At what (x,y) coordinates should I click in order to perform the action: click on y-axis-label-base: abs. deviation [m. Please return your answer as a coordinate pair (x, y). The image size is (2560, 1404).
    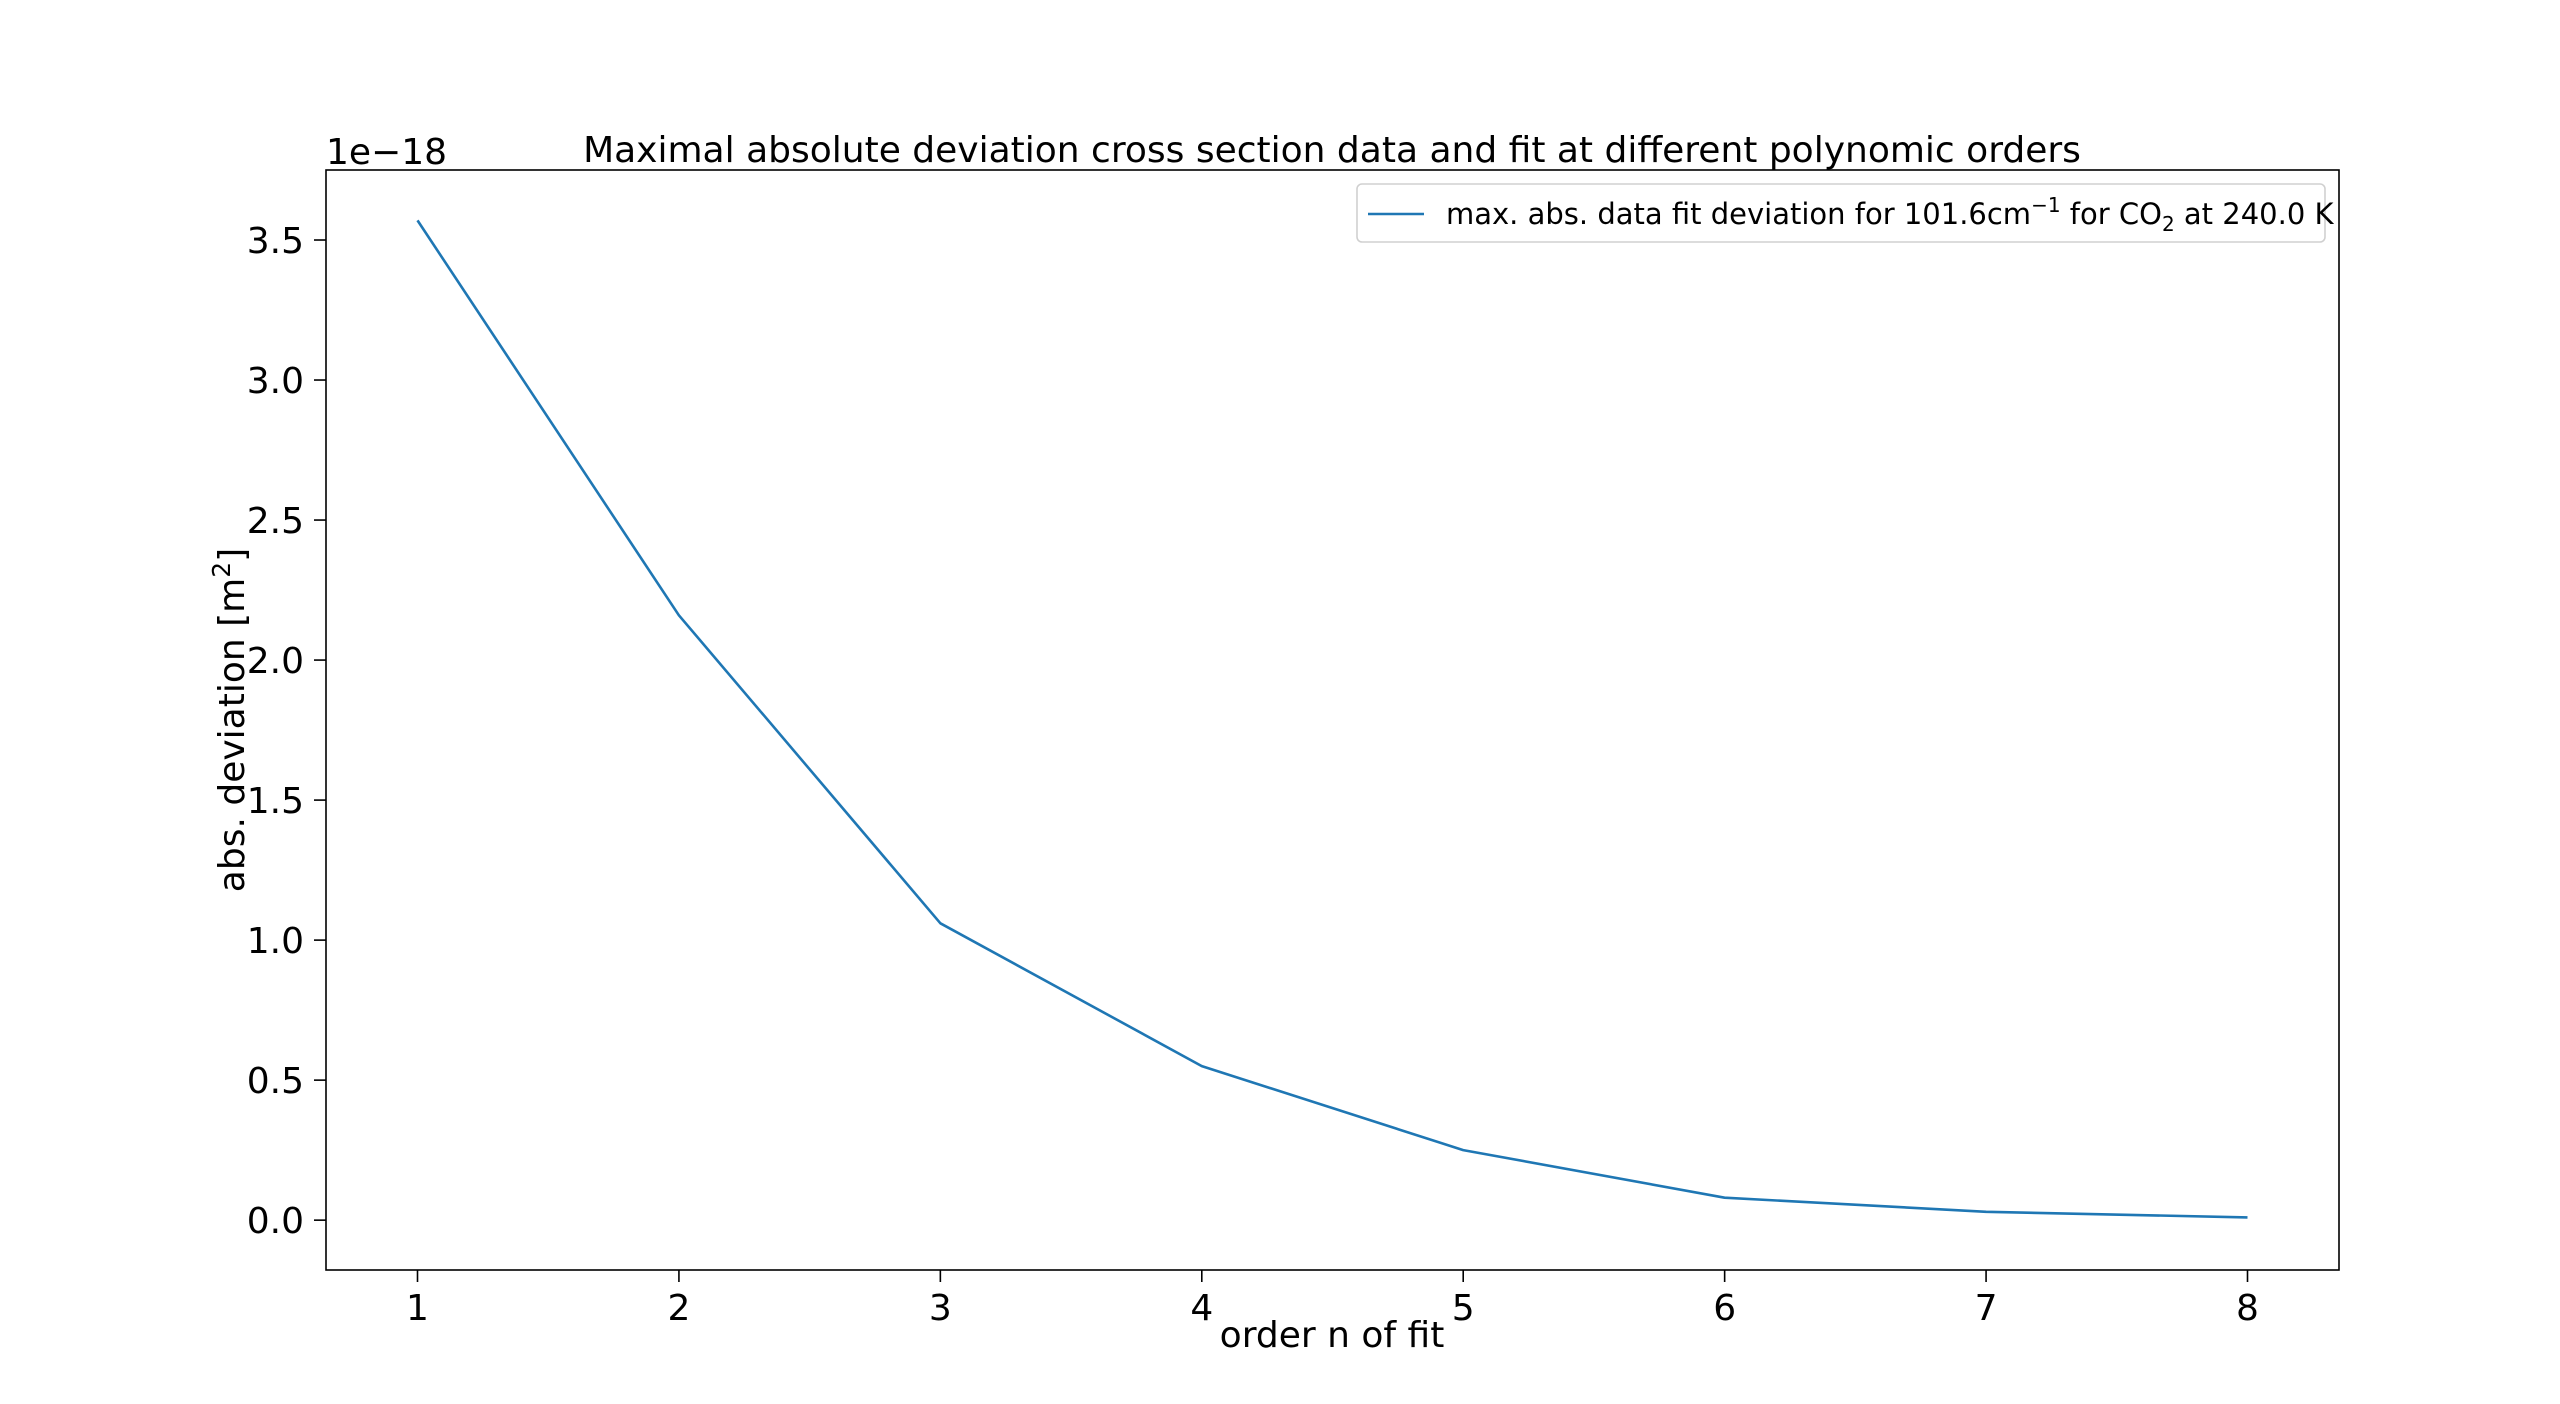
    Looking at the image, I should click on (232, 735).